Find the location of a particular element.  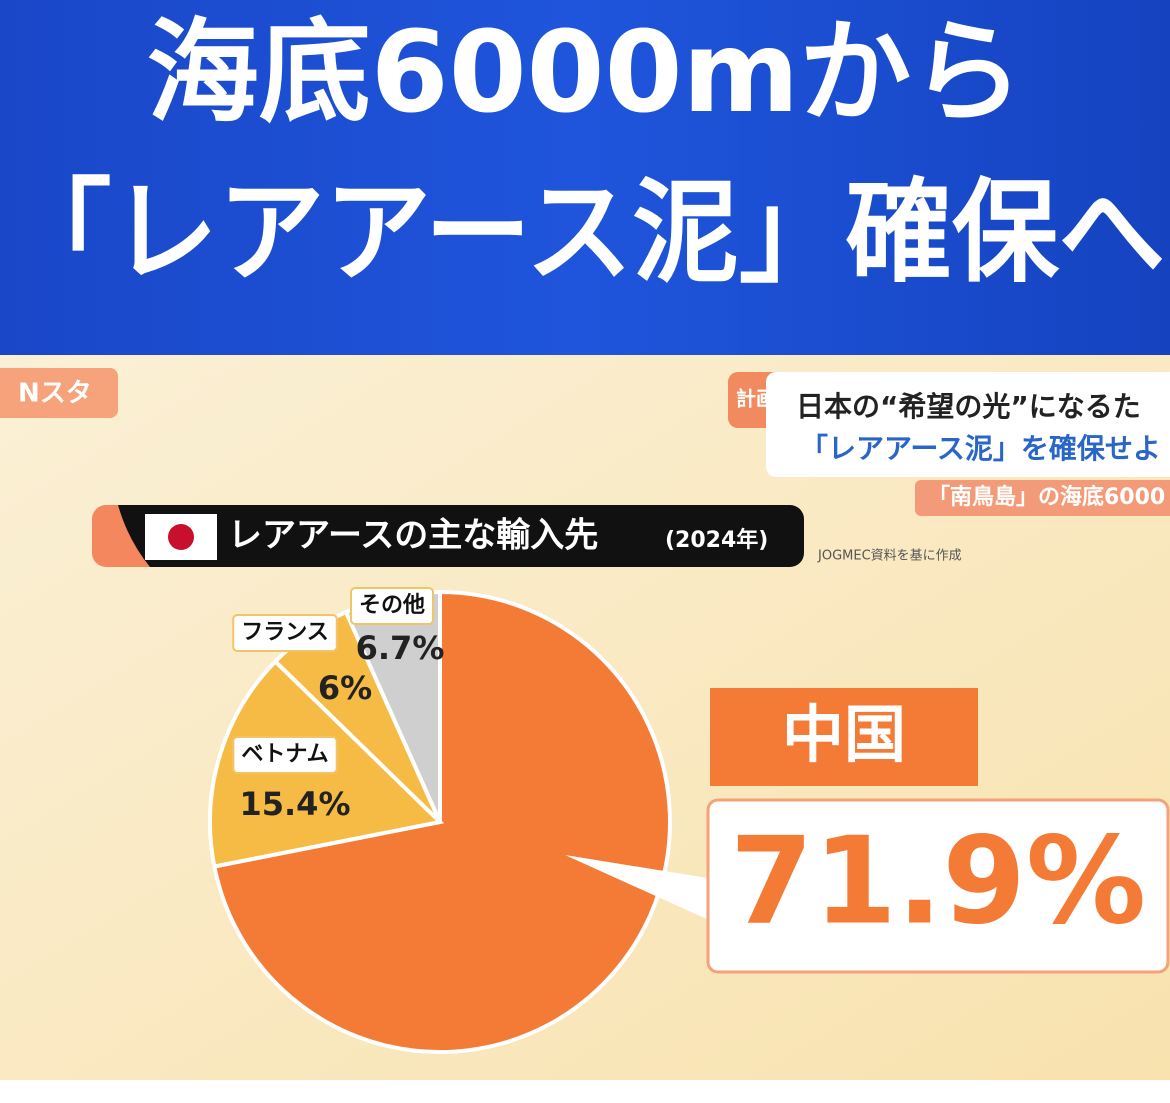

value-label: 6.7% is located at coordinates (400, 648).